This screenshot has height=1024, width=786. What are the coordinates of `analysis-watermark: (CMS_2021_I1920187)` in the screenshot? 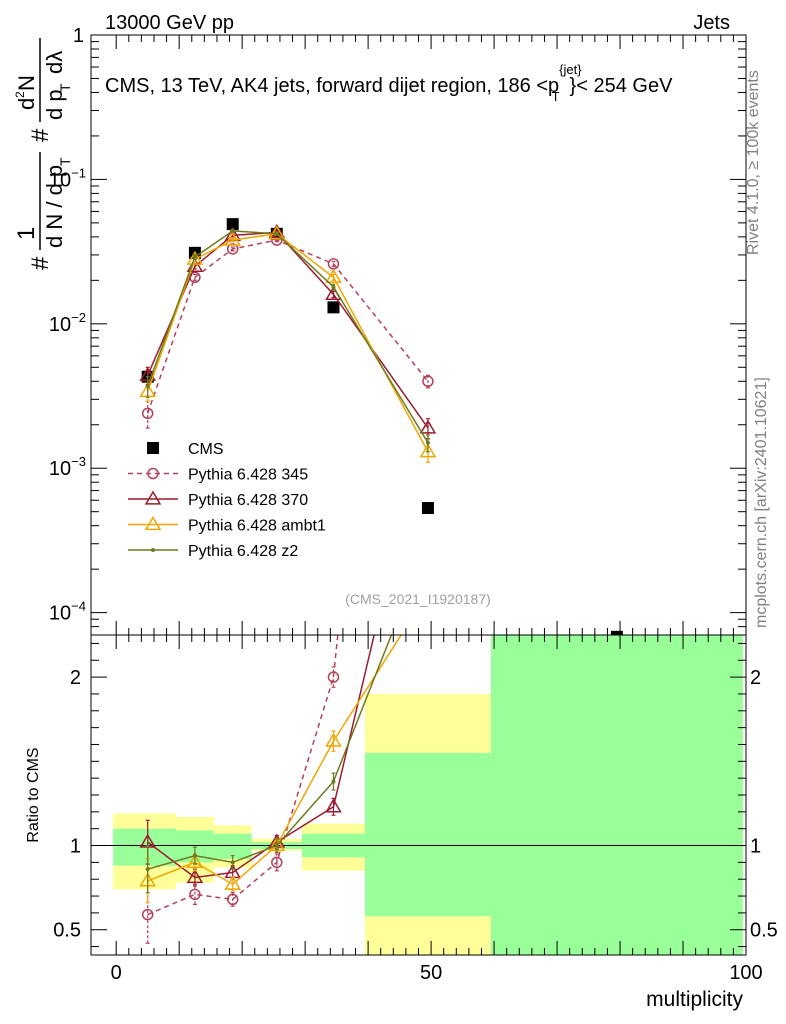 It's located at (418, 599).